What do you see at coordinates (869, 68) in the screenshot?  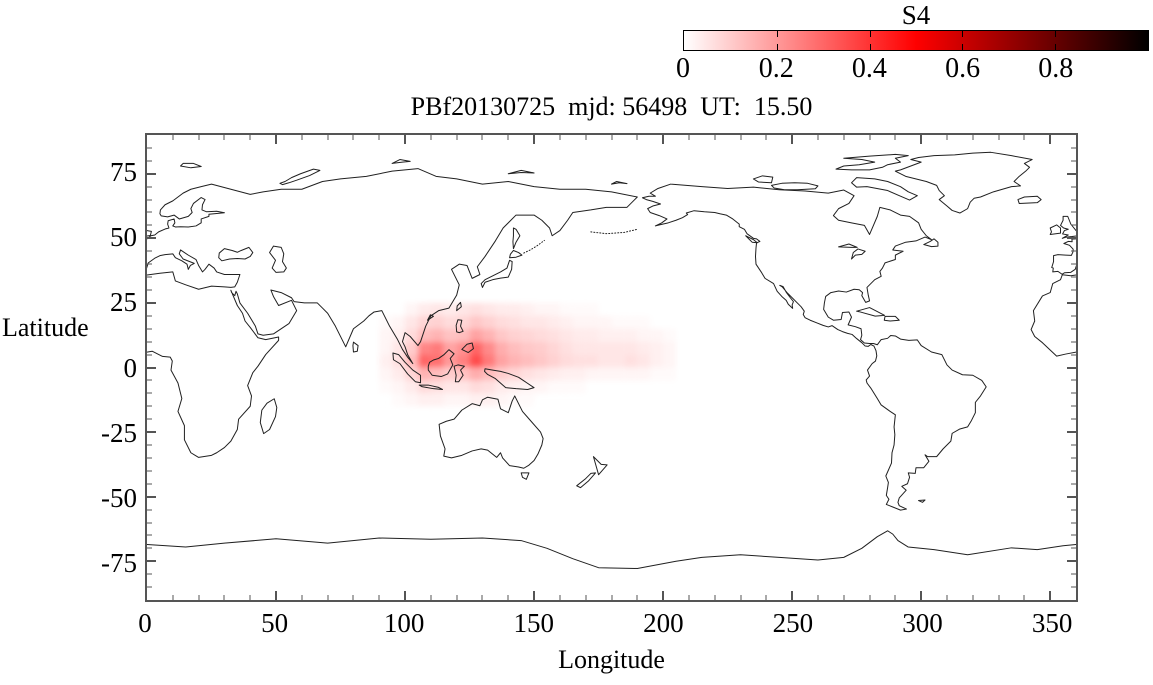 I see `colorbar-tick-label: 0.4` at bounding box center [869, 68].